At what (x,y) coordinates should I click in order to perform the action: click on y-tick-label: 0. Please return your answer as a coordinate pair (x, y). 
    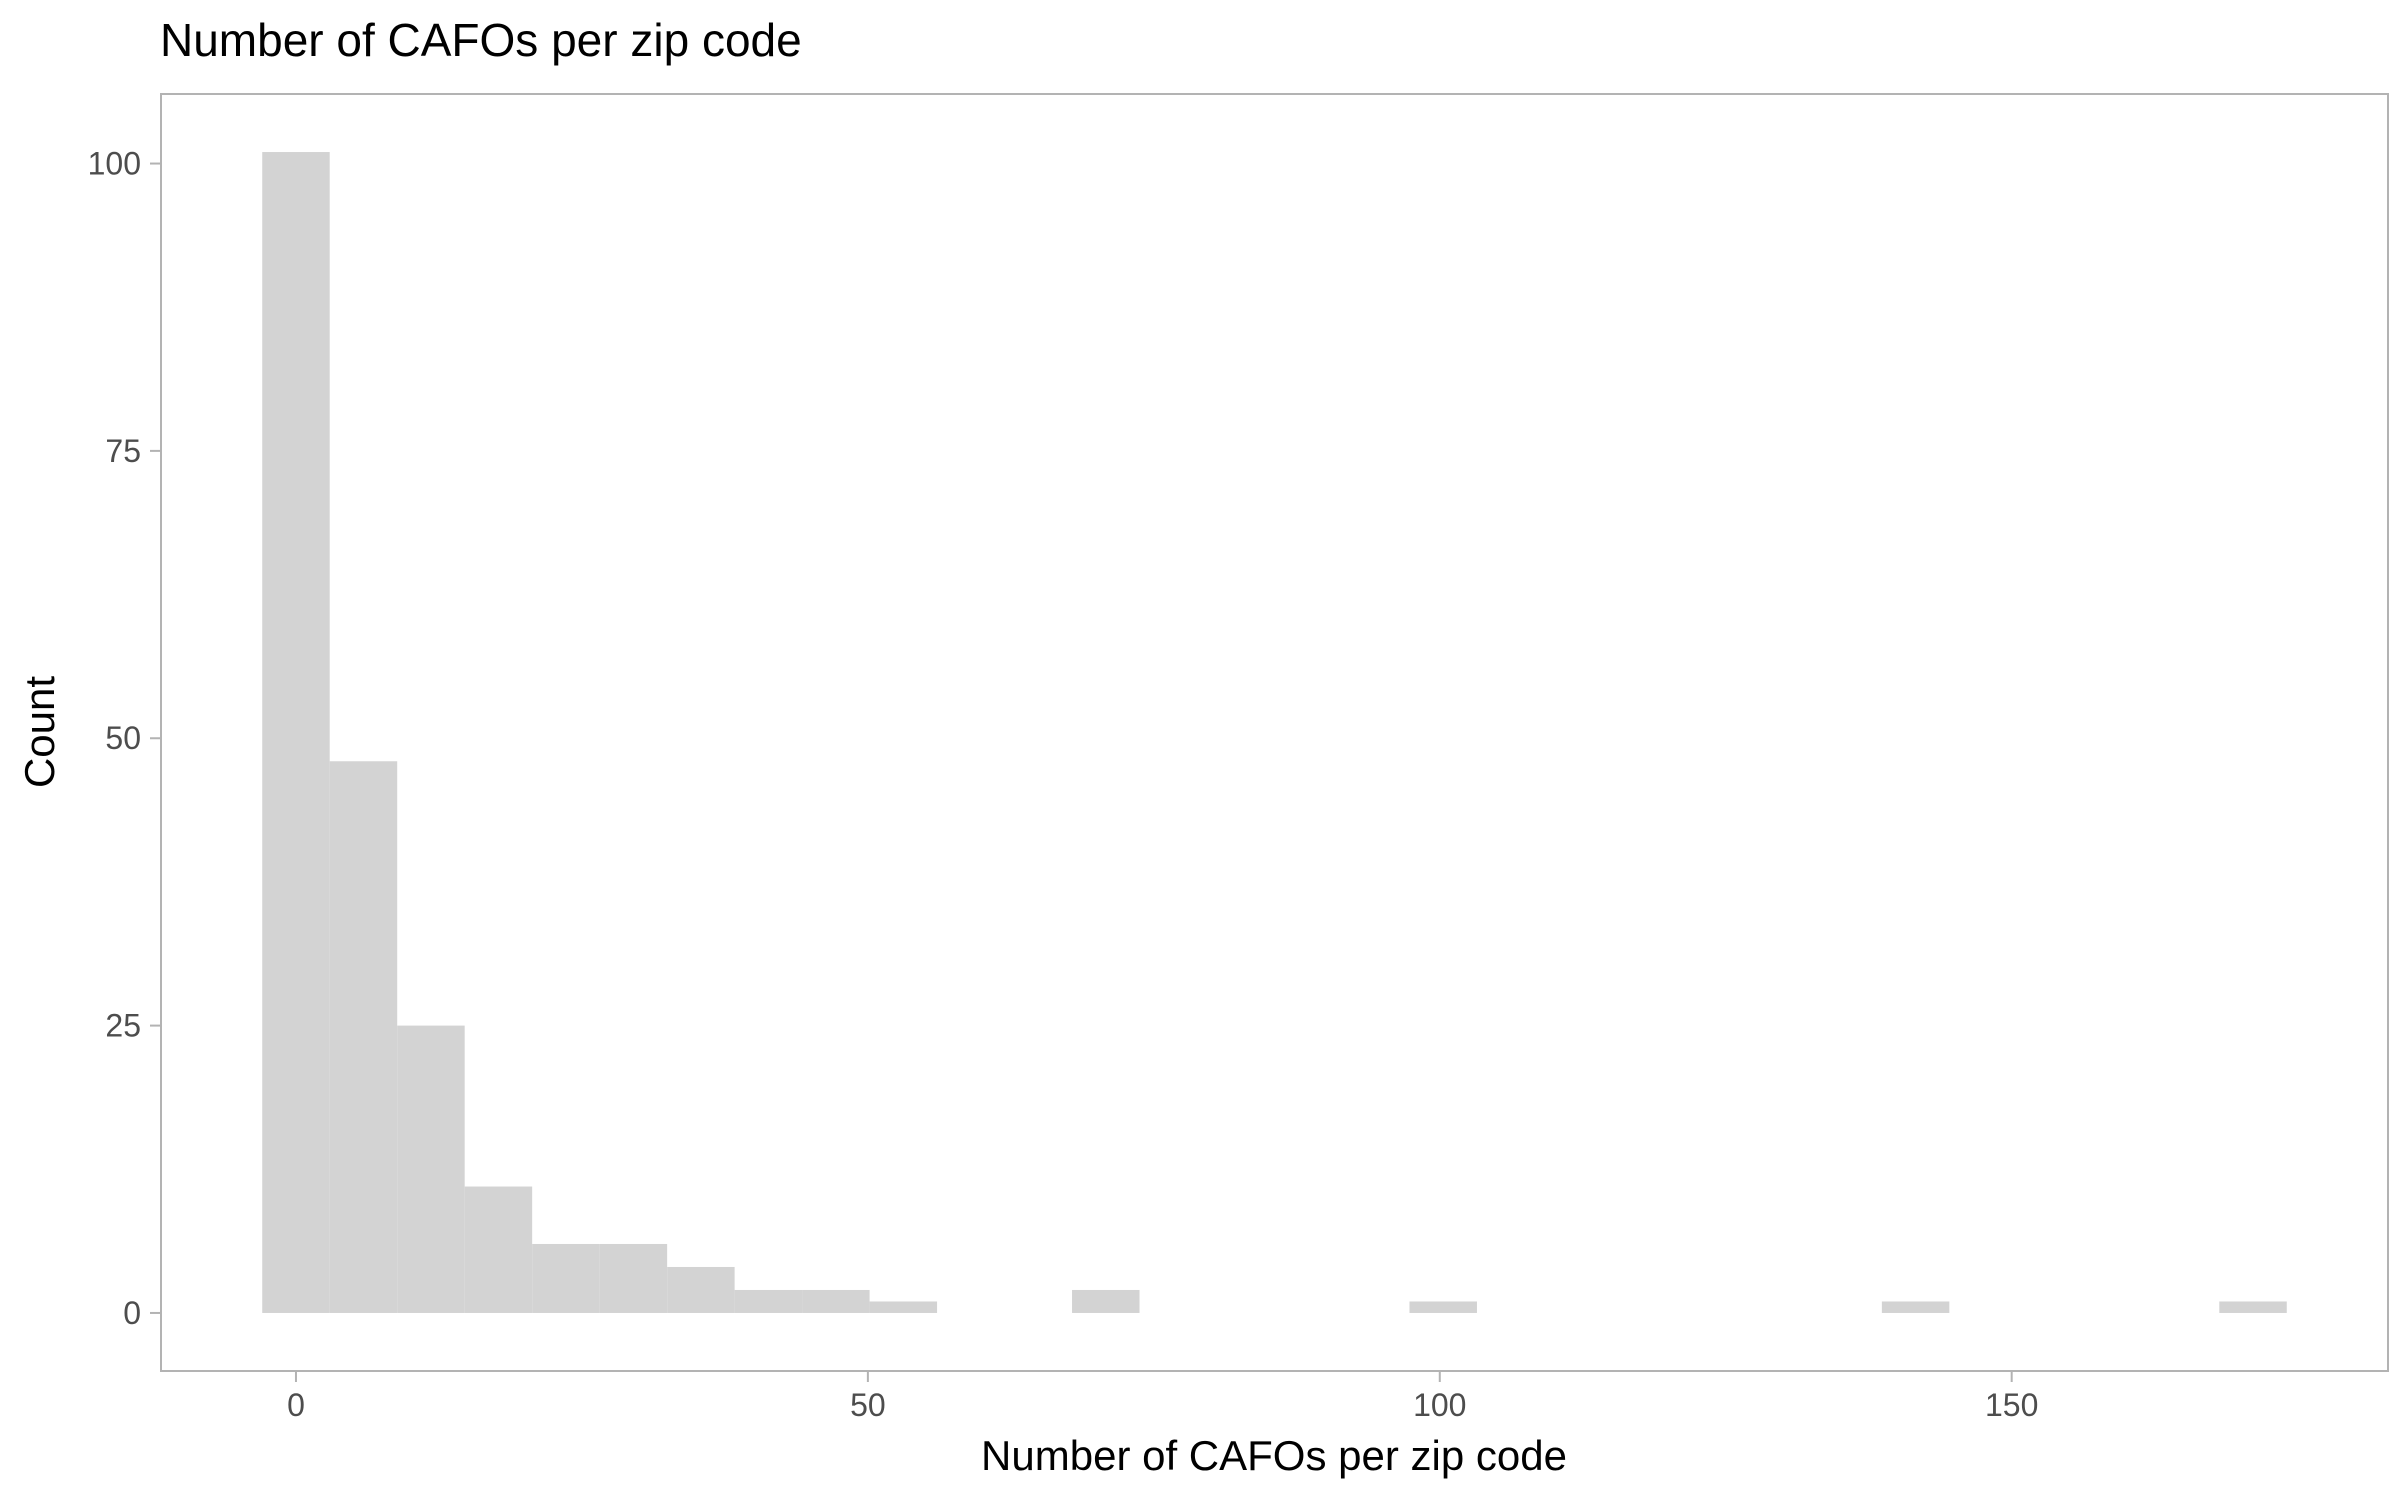
    Looking at the image, I should click on (132, 1313).